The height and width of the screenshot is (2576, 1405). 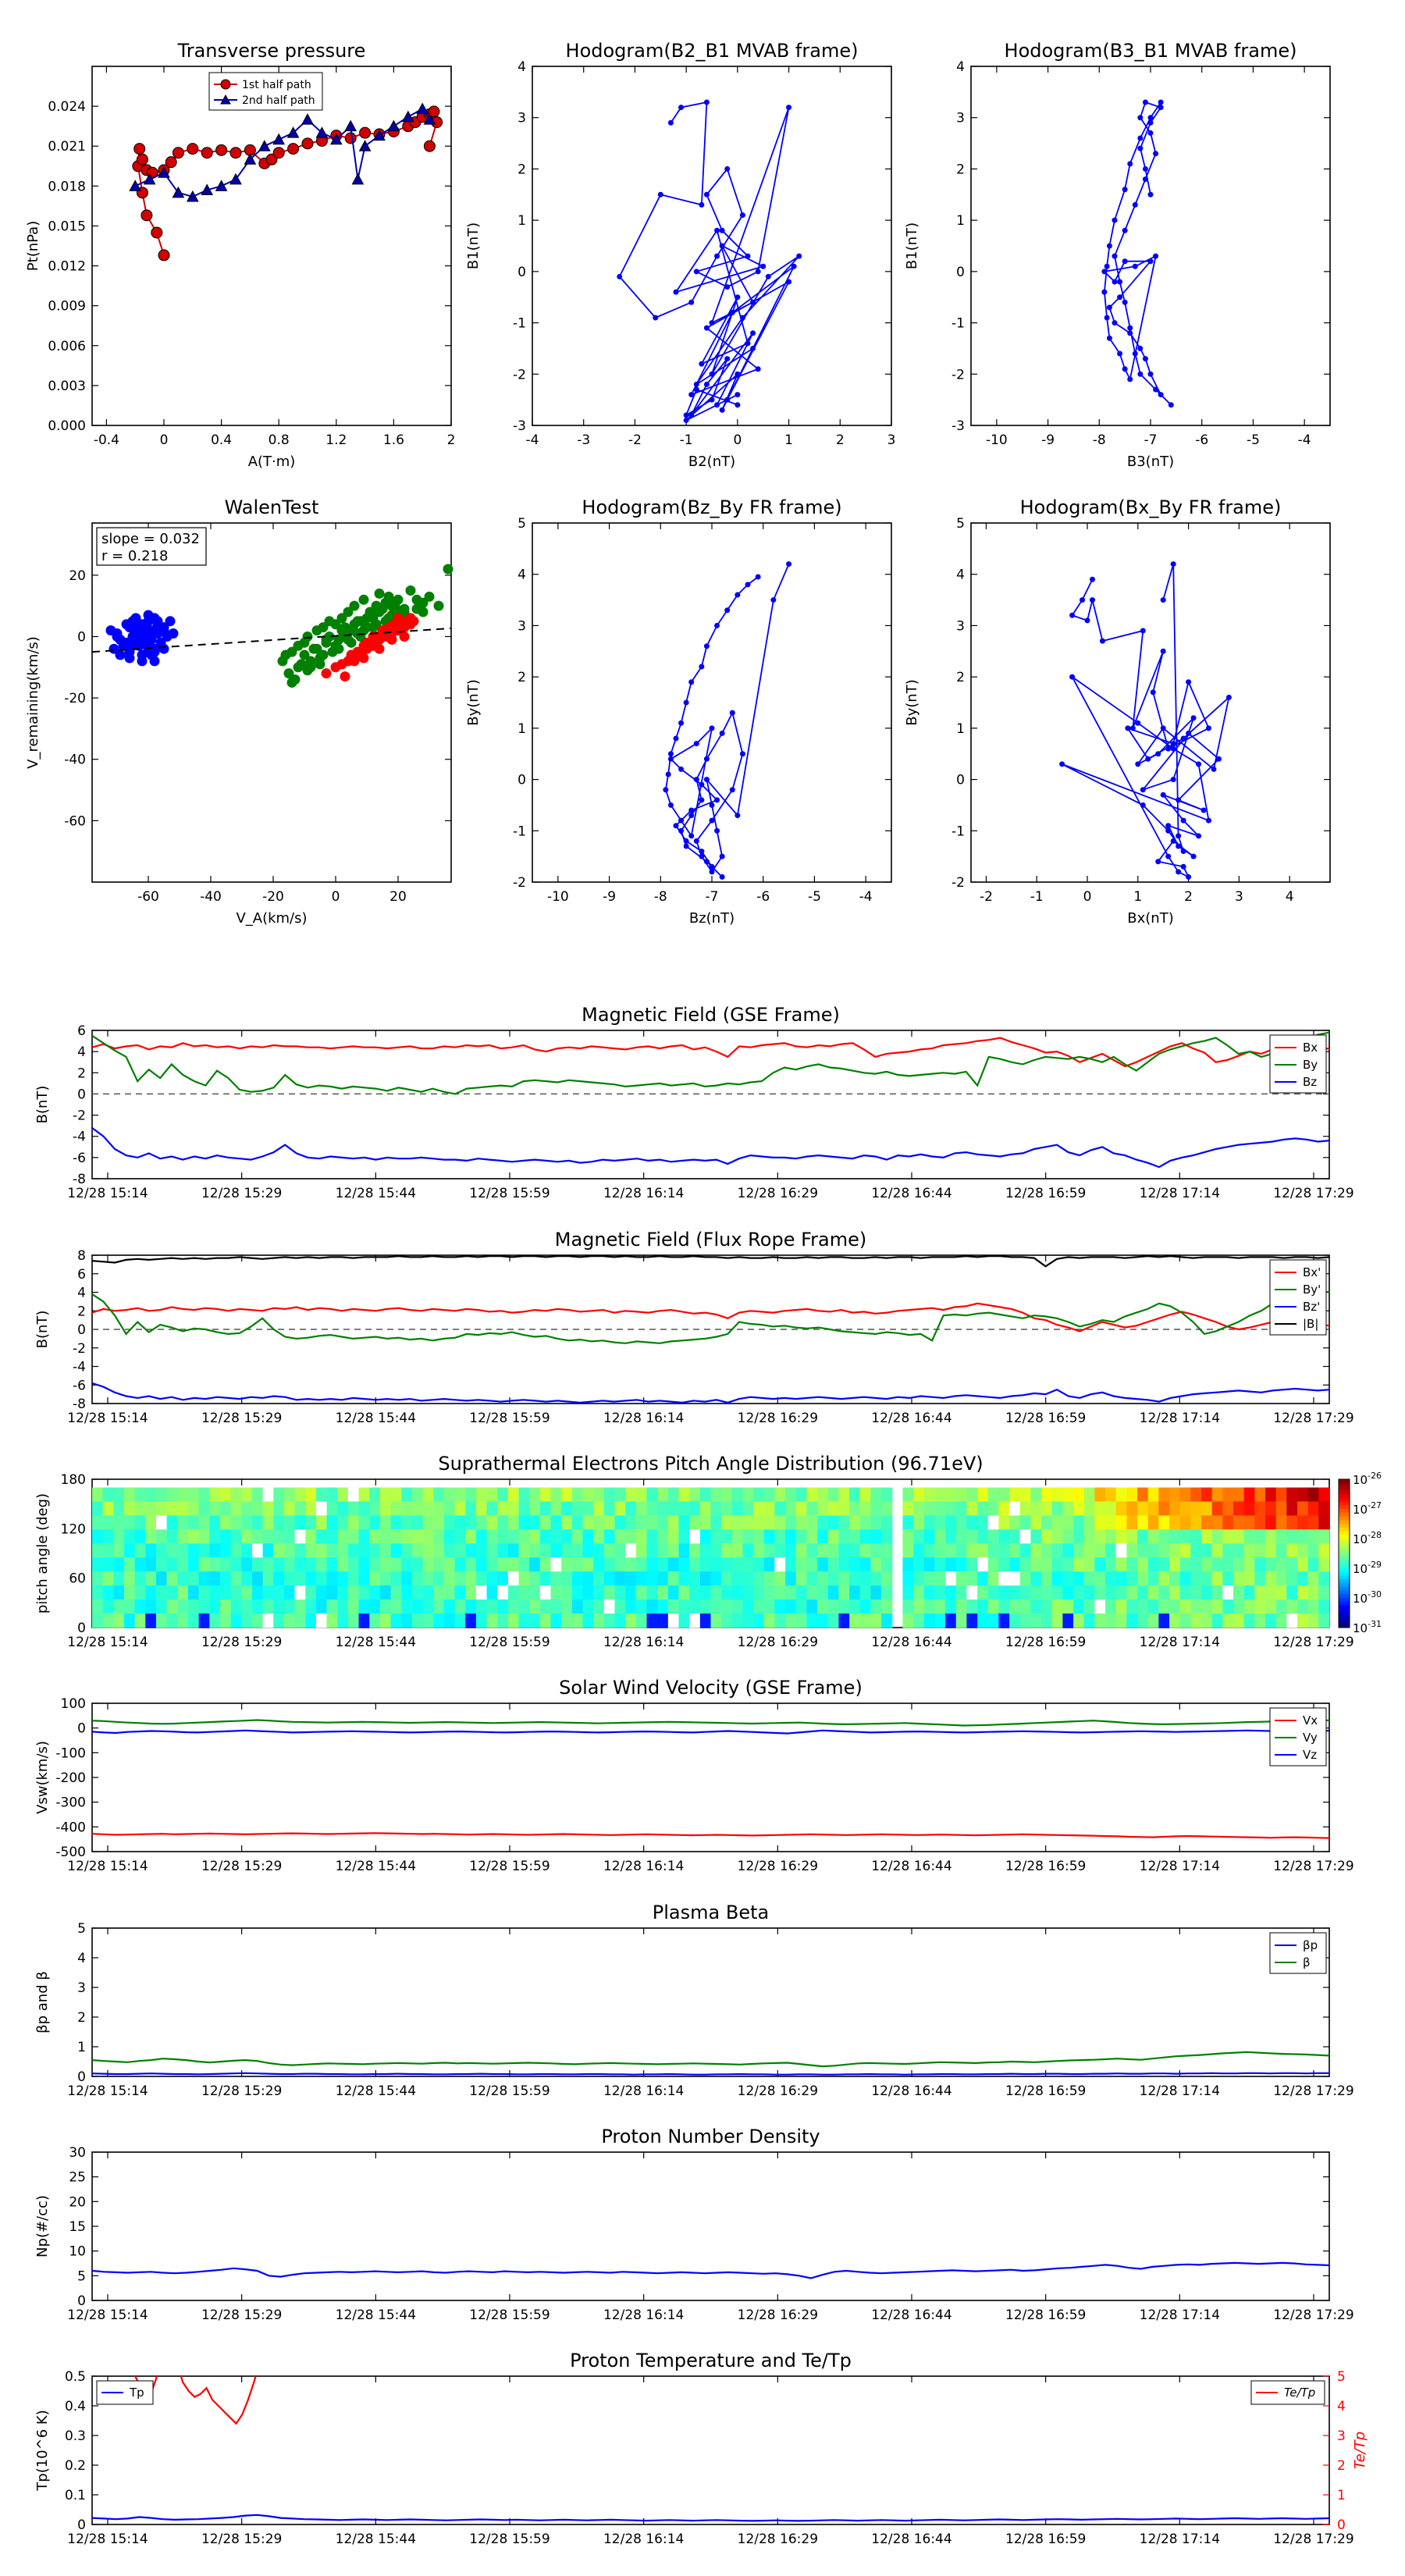 I want to click on chart-title: Proton Temperature and Te/Tp, so click(x=711, y=2360).